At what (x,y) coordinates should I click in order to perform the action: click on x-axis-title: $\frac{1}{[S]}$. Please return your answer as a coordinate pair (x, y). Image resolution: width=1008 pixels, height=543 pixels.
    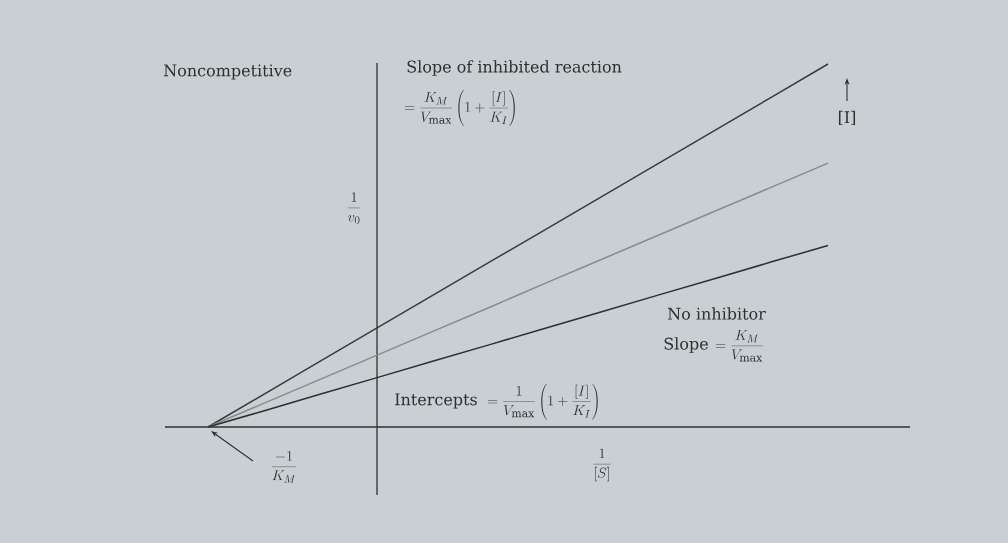
    Looking at the image, I should click on (602, 465).